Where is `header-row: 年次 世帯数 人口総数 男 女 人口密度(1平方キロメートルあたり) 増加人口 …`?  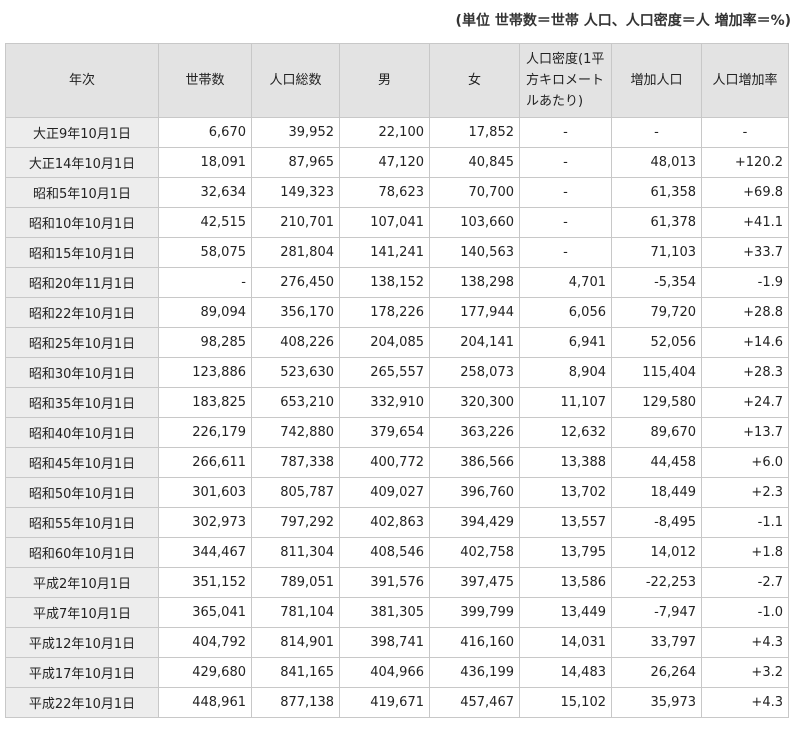 header-row: 年次 世帯数 人口総数 男 女 人口密度(1平方キロメートルあたり) 増加人口 … is located at coordinates (397, 80).